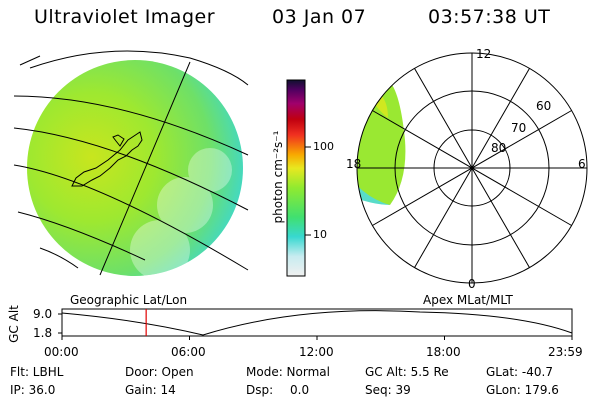 This screenshot has height=400, width=600. Describe the element at coordinates (61, 352) in the screenshot. I see `x-tick-label: 00:00` at that location.